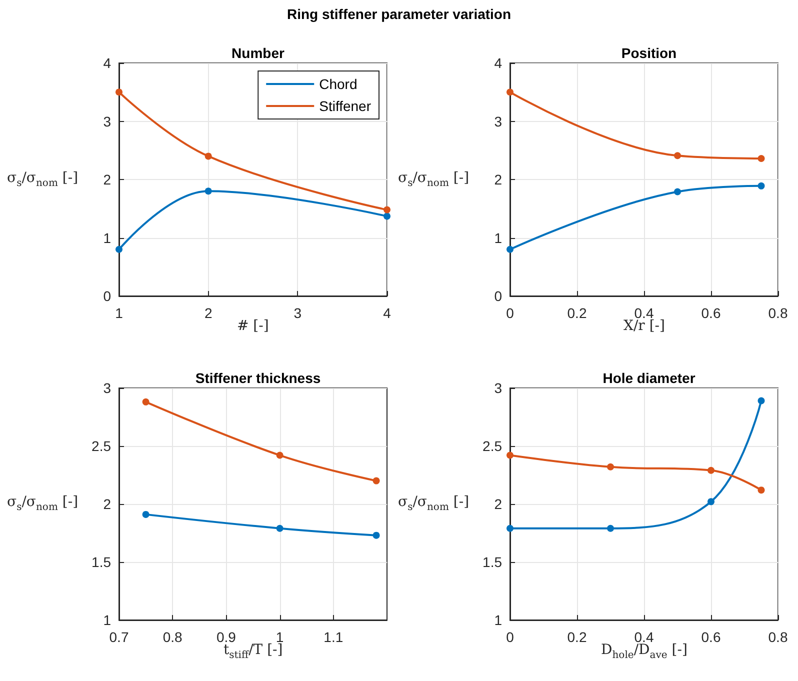 Image resolution: width=798 pixels, height=681 pixels. What do you see at coordinates (644, 651) in the screenshot?
I see `x-axis-title: D$_{hole}$/D$_{ave}$ [-]` at bounding box center [644, 651].